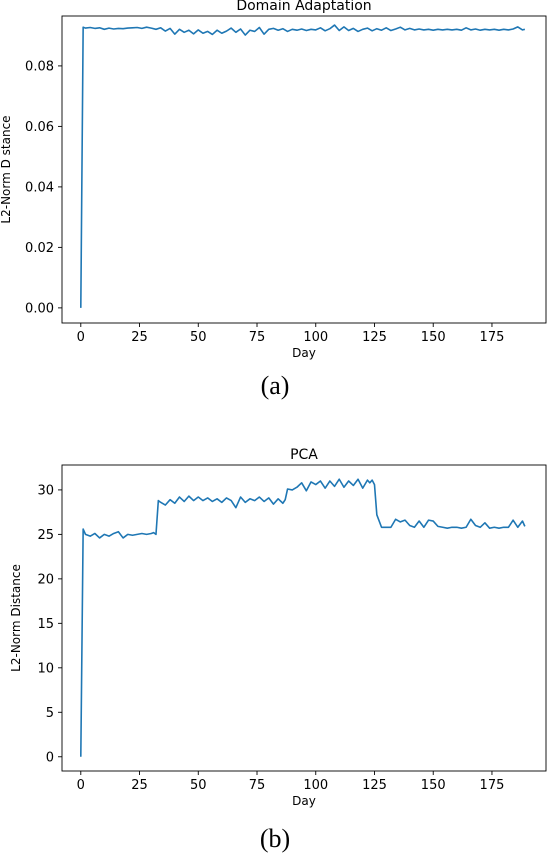 The image size is (550, 854). I want to click on y-tick-label: 0.06, so click(39, 127).